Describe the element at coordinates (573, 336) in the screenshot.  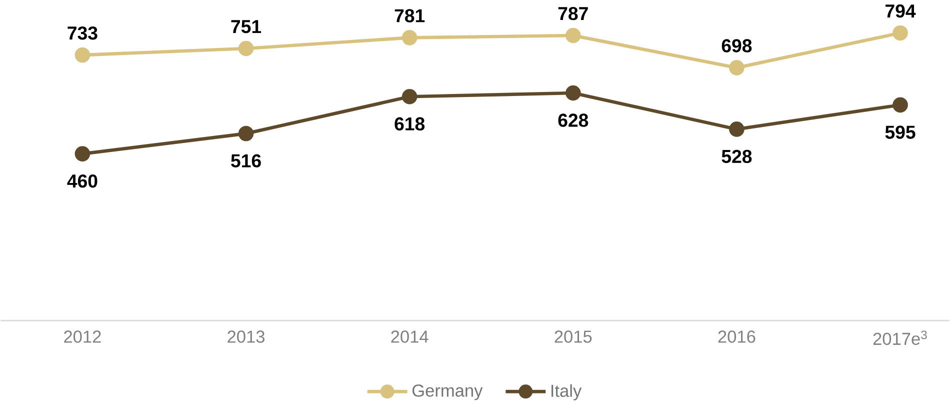
I see `x-tick-label: 2015` at that location.